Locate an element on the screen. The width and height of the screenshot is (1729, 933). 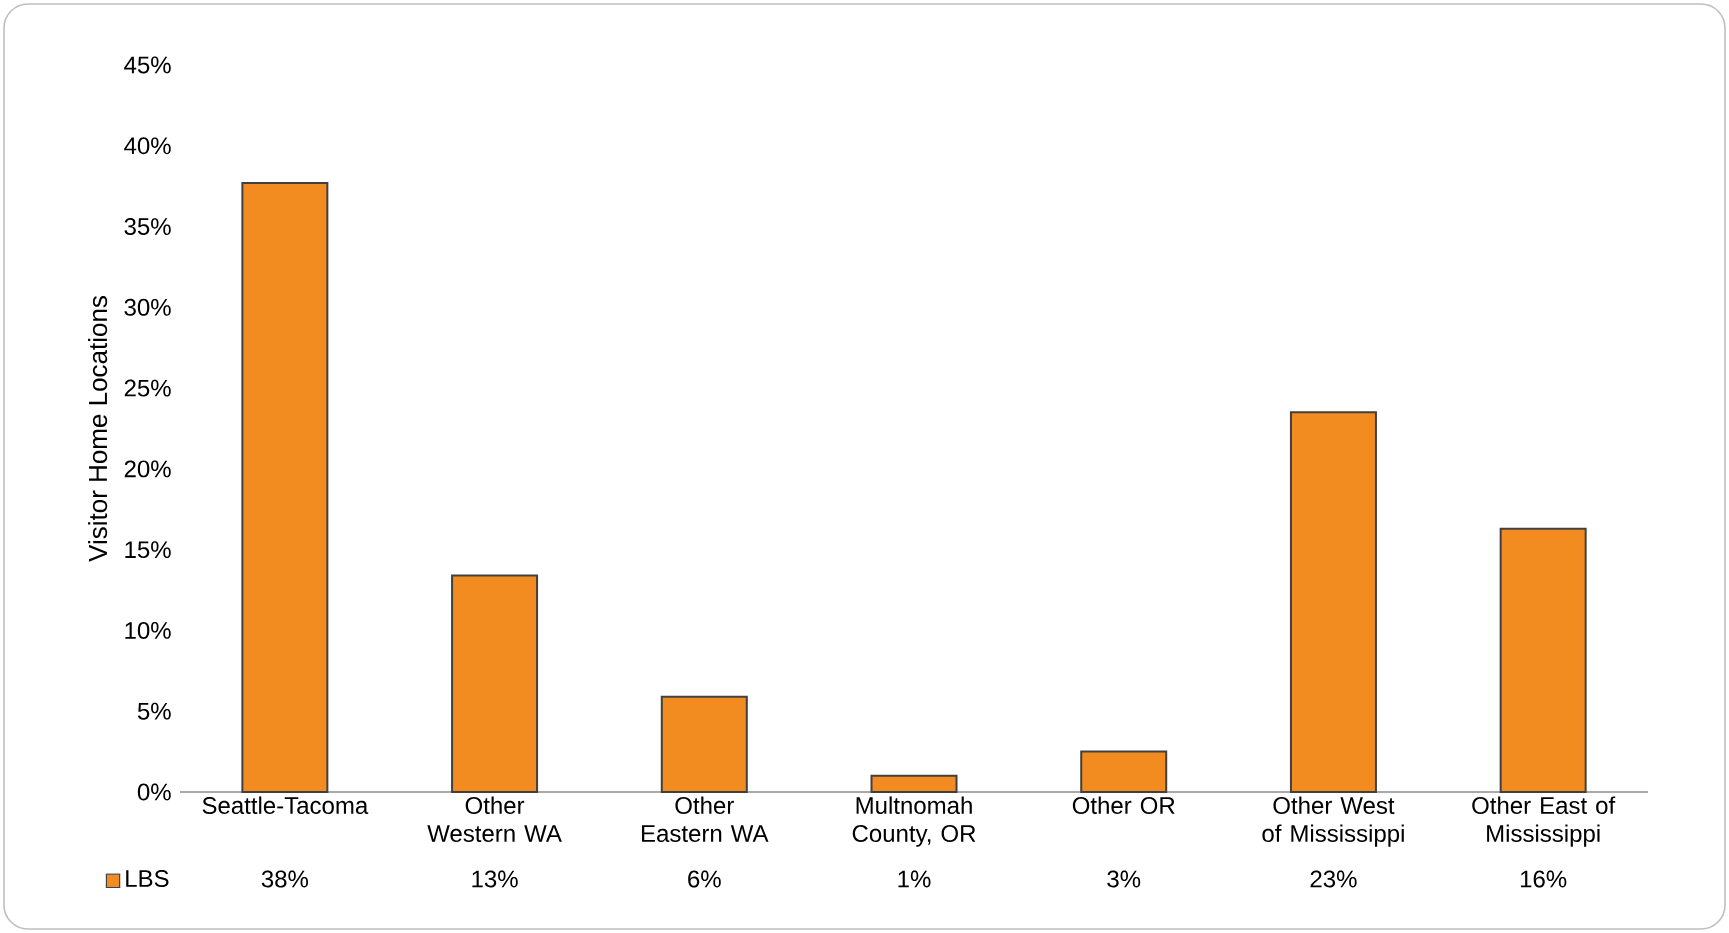
y-tick-label: 0% is located at coordinates (154, 792).